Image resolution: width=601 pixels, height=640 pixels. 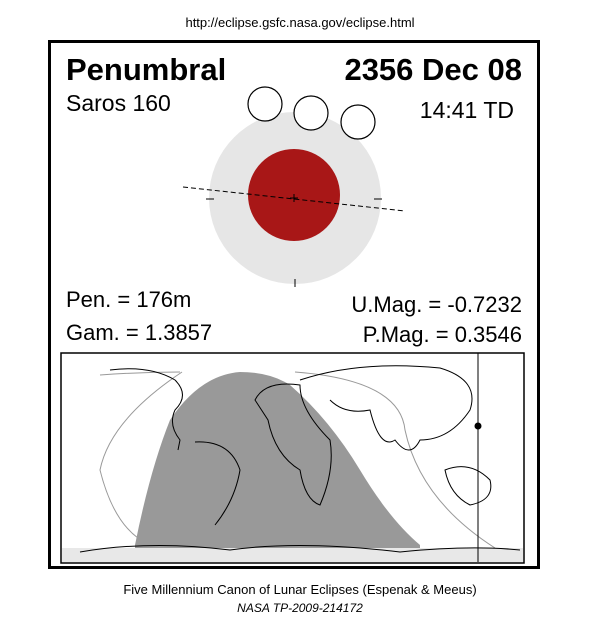 I want to click on eclipse-type: Penumbral, so click(x=146, y=69).